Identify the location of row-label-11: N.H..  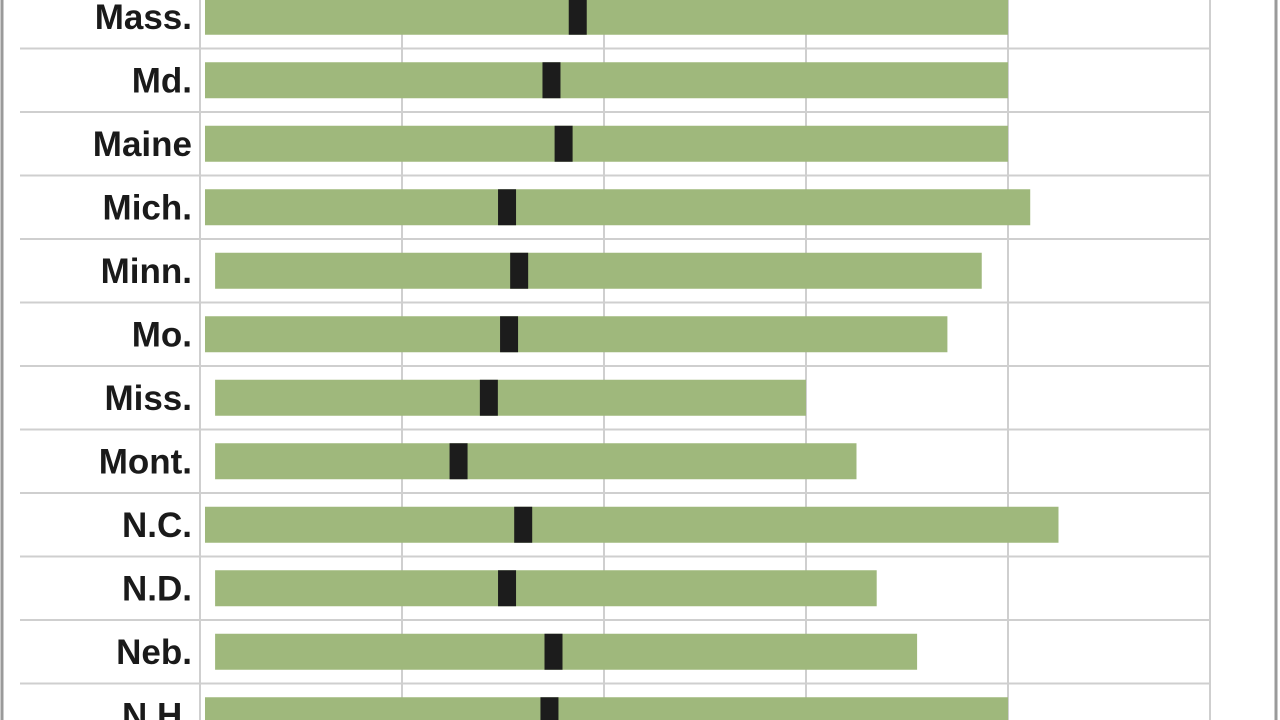
(157, 708).